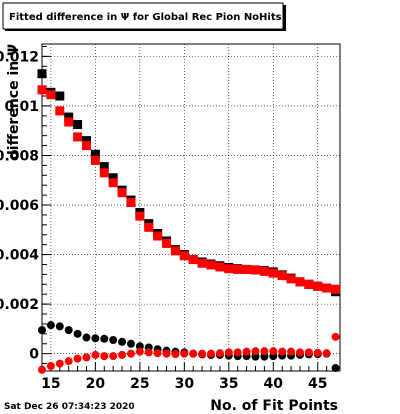 The image size is (400, 414). Describe the element at coordinates (139, 384) in the screenshot. I see `x-tick-label: 25` at that location.